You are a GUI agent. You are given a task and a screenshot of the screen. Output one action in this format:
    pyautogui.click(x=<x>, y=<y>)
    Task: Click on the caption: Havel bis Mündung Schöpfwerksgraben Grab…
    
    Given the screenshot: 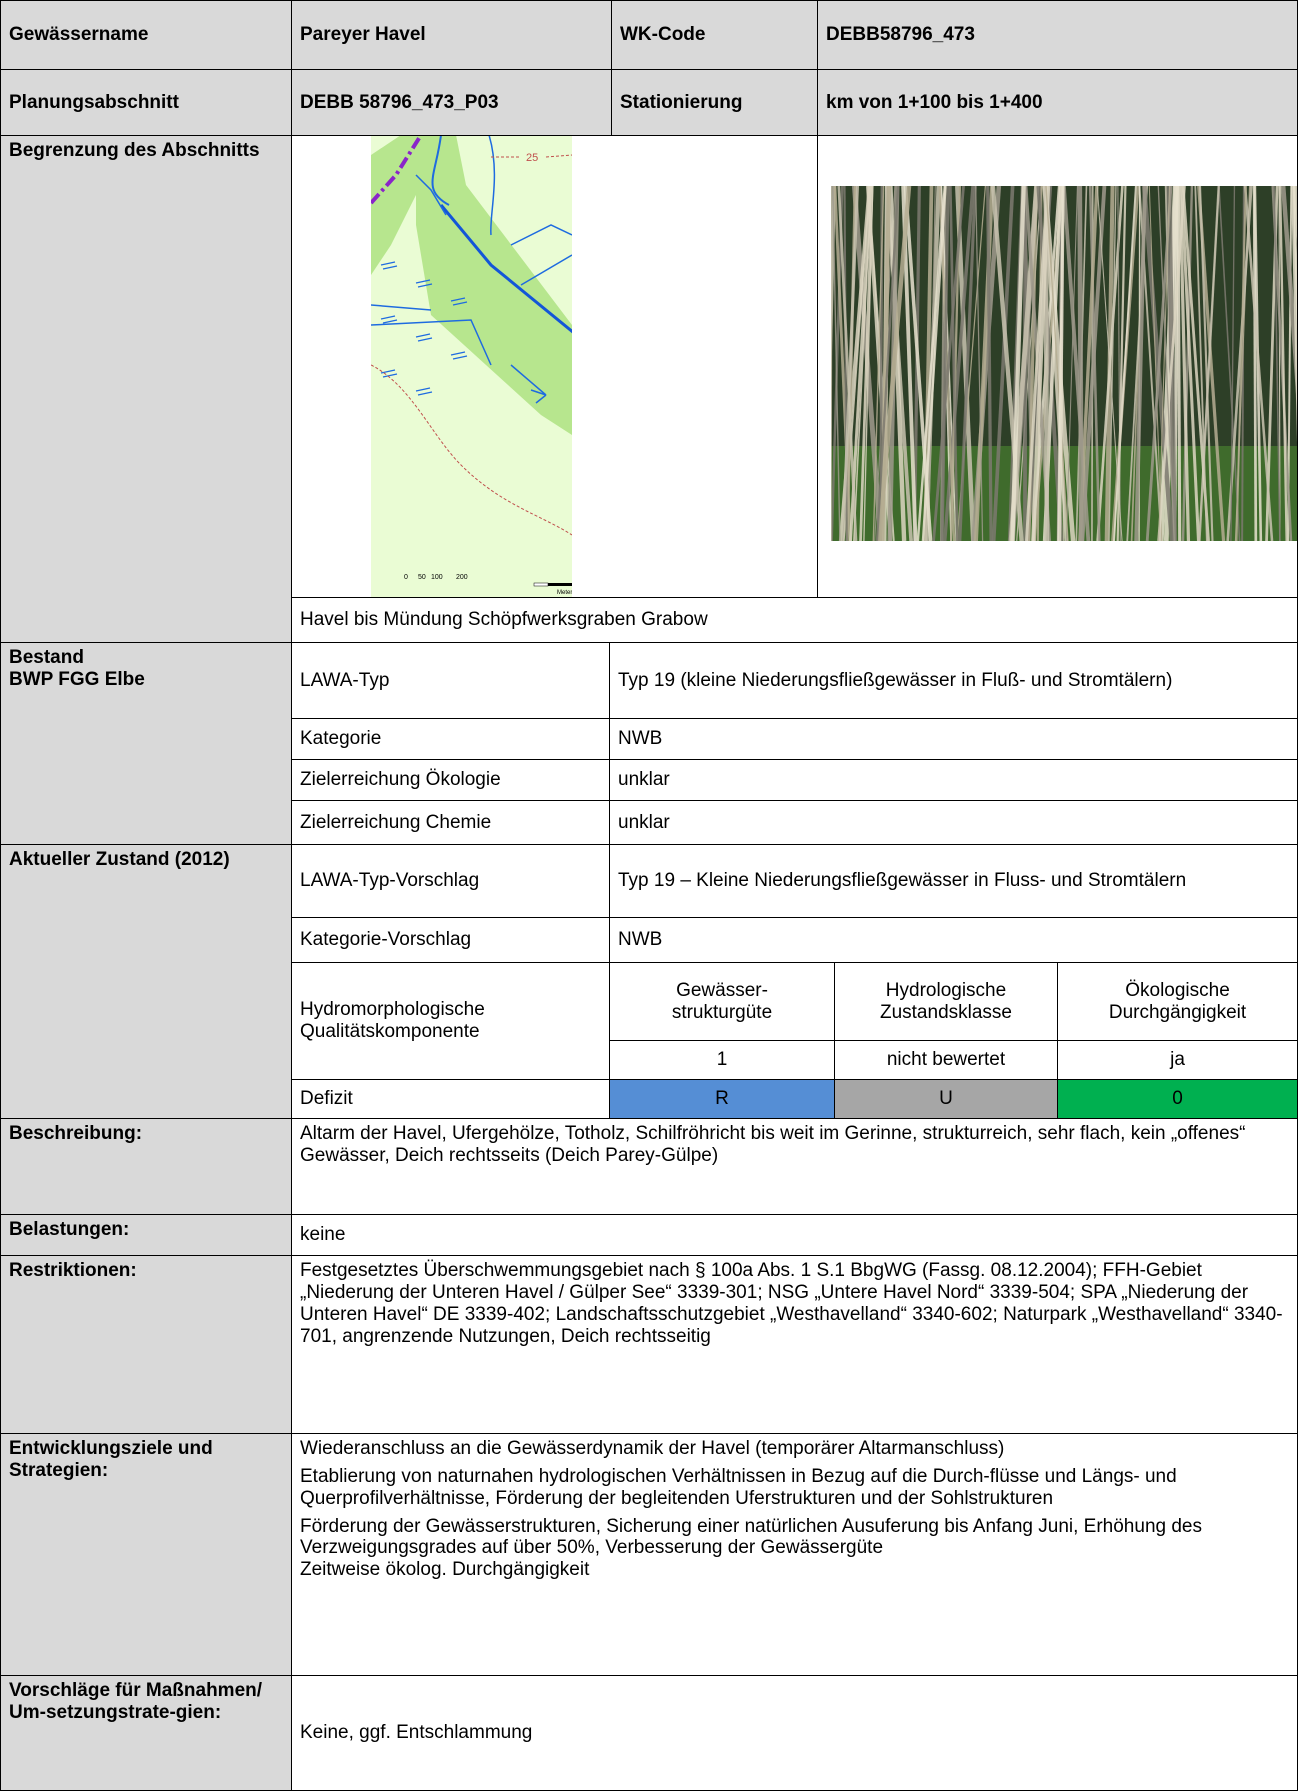 What is the action you would take?
    pyautogui.click(x=794, y=620)
    